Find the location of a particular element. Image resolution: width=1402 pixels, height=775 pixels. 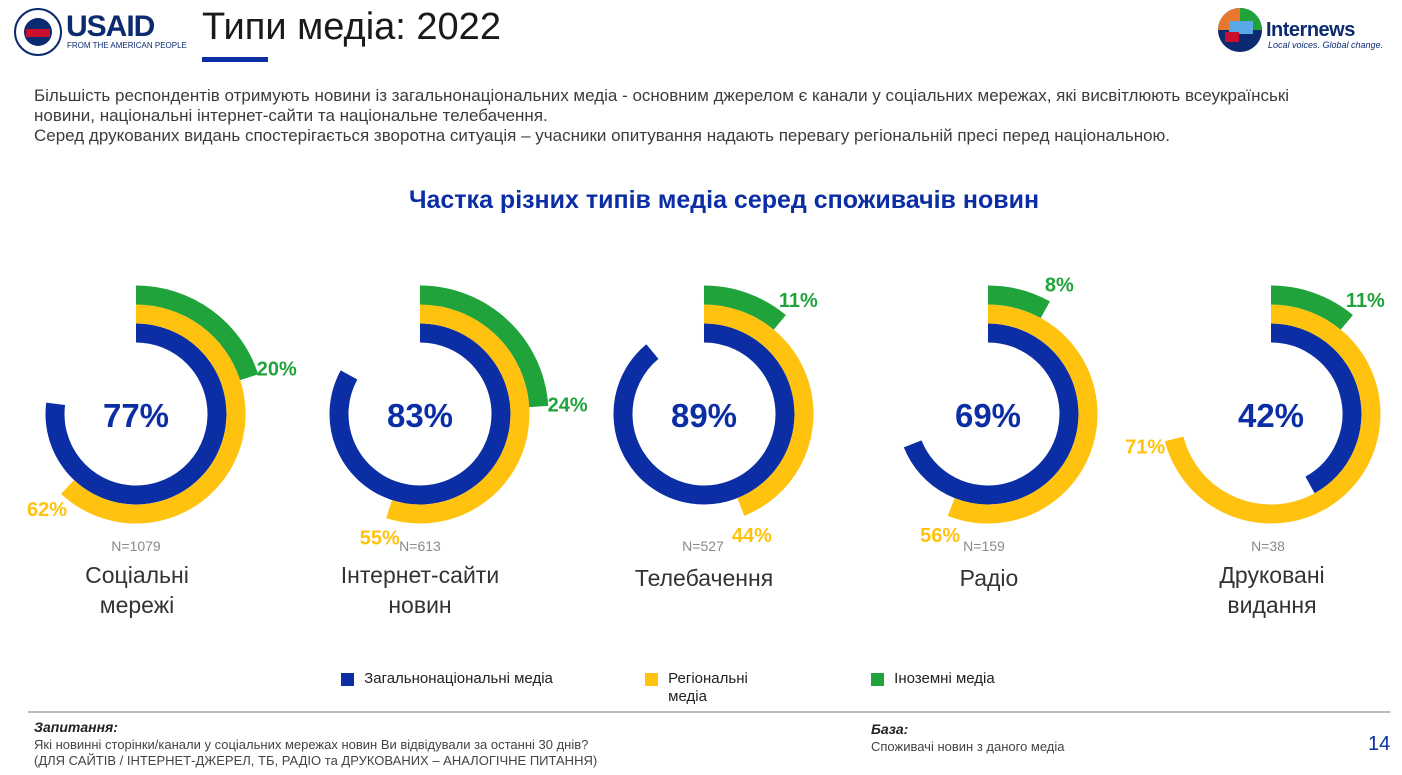

foreign-value-label-2: 11% is located at coordinates (798, 301).